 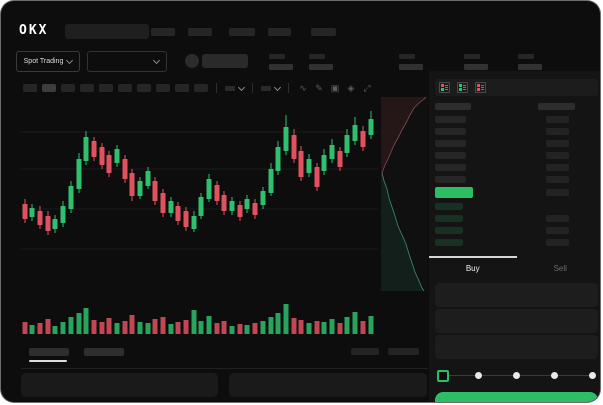 What do you see at coordinates (107, 31) in the screenshot?
I see `search-input` at bounding box center [107, 31].